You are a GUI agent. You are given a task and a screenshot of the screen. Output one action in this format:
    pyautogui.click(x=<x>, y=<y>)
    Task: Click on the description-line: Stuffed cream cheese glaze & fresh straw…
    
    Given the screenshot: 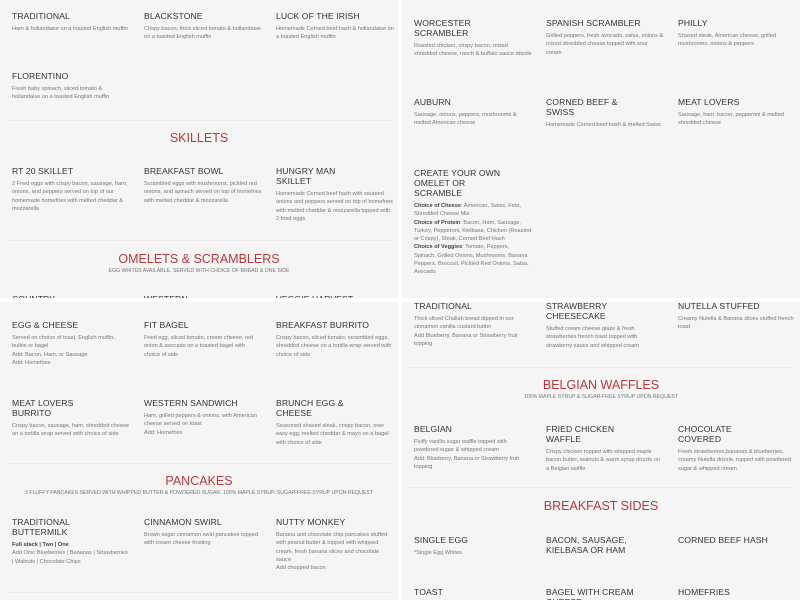 What is the action you would take?
    pyautogui.click(x=592, y=337)
    